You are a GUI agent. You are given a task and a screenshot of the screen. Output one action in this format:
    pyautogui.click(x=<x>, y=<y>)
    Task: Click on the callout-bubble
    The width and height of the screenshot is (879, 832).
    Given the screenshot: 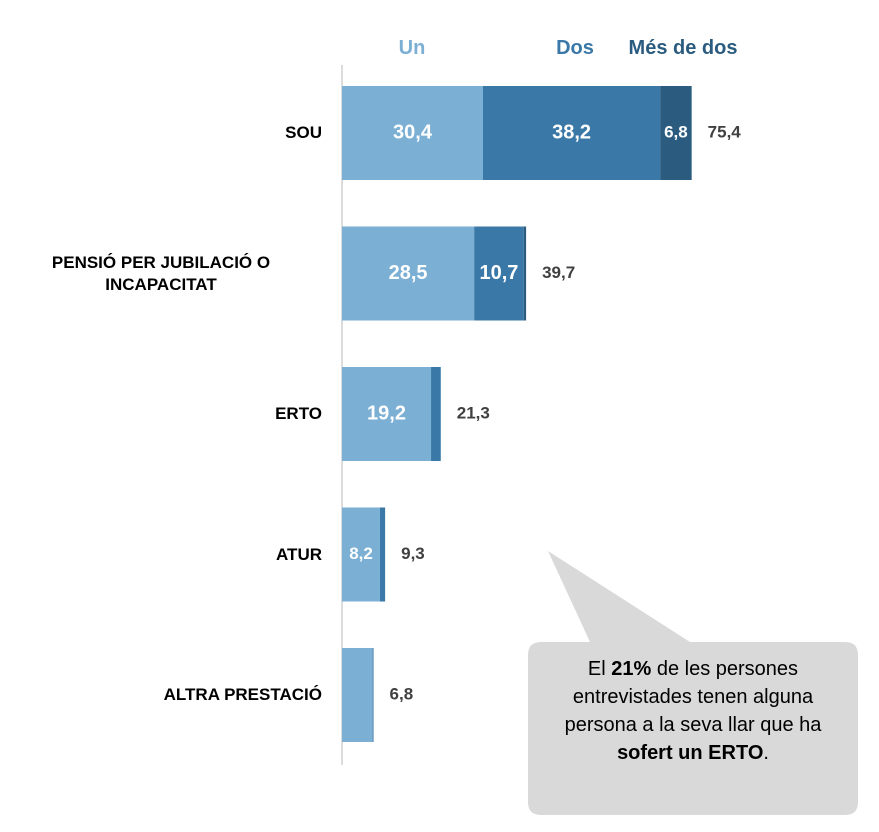 What is the action you would take?
    pyautogui.click(x=693, y=683)
    